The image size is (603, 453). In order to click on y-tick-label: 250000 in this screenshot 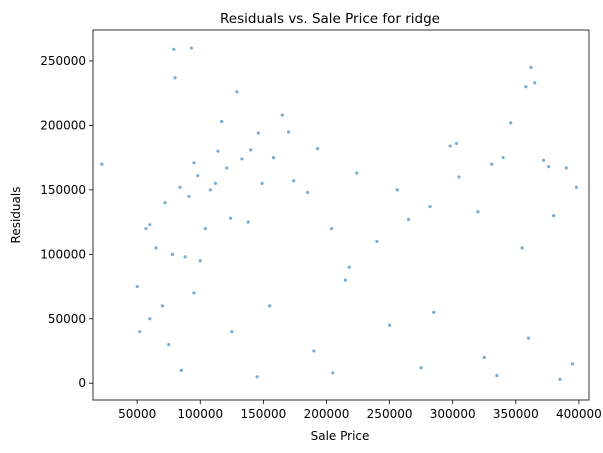, I will do `click(63, 61)`.